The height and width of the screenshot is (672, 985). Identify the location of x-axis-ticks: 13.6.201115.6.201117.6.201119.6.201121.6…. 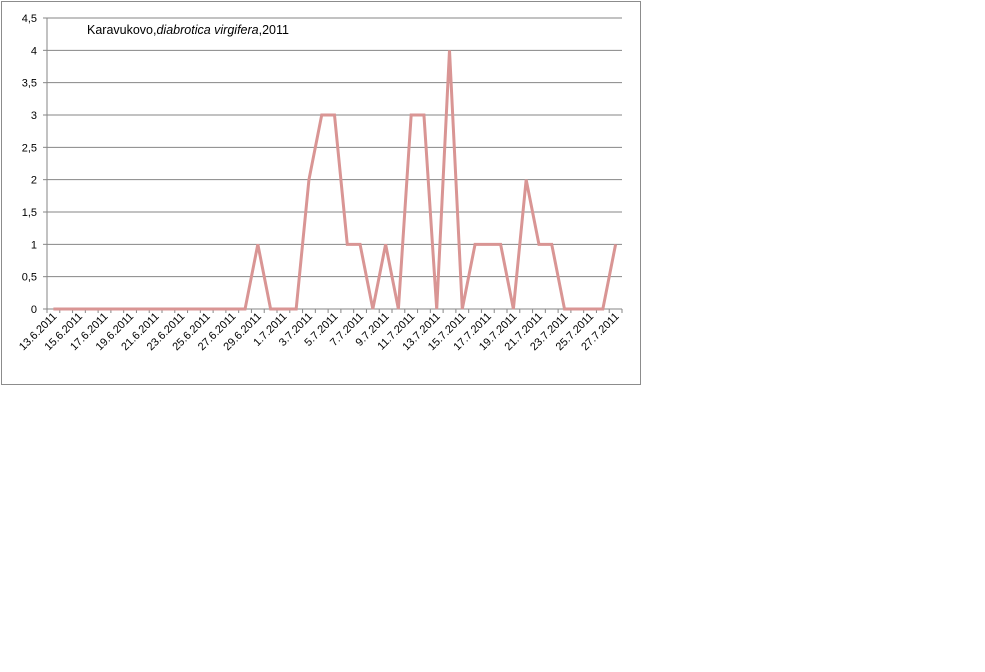
(320, 331).